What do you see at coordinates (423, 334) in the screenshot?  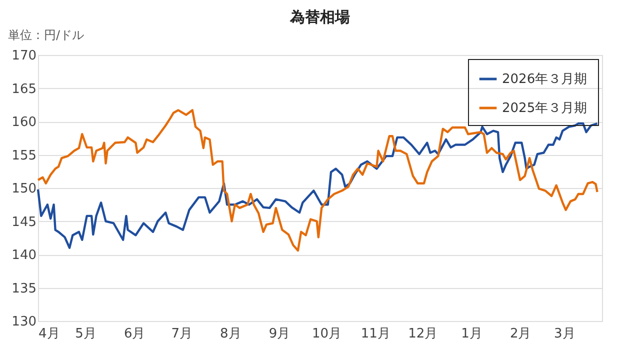 I see `x-tick-label: 12月` at bounding box center [423, 334].